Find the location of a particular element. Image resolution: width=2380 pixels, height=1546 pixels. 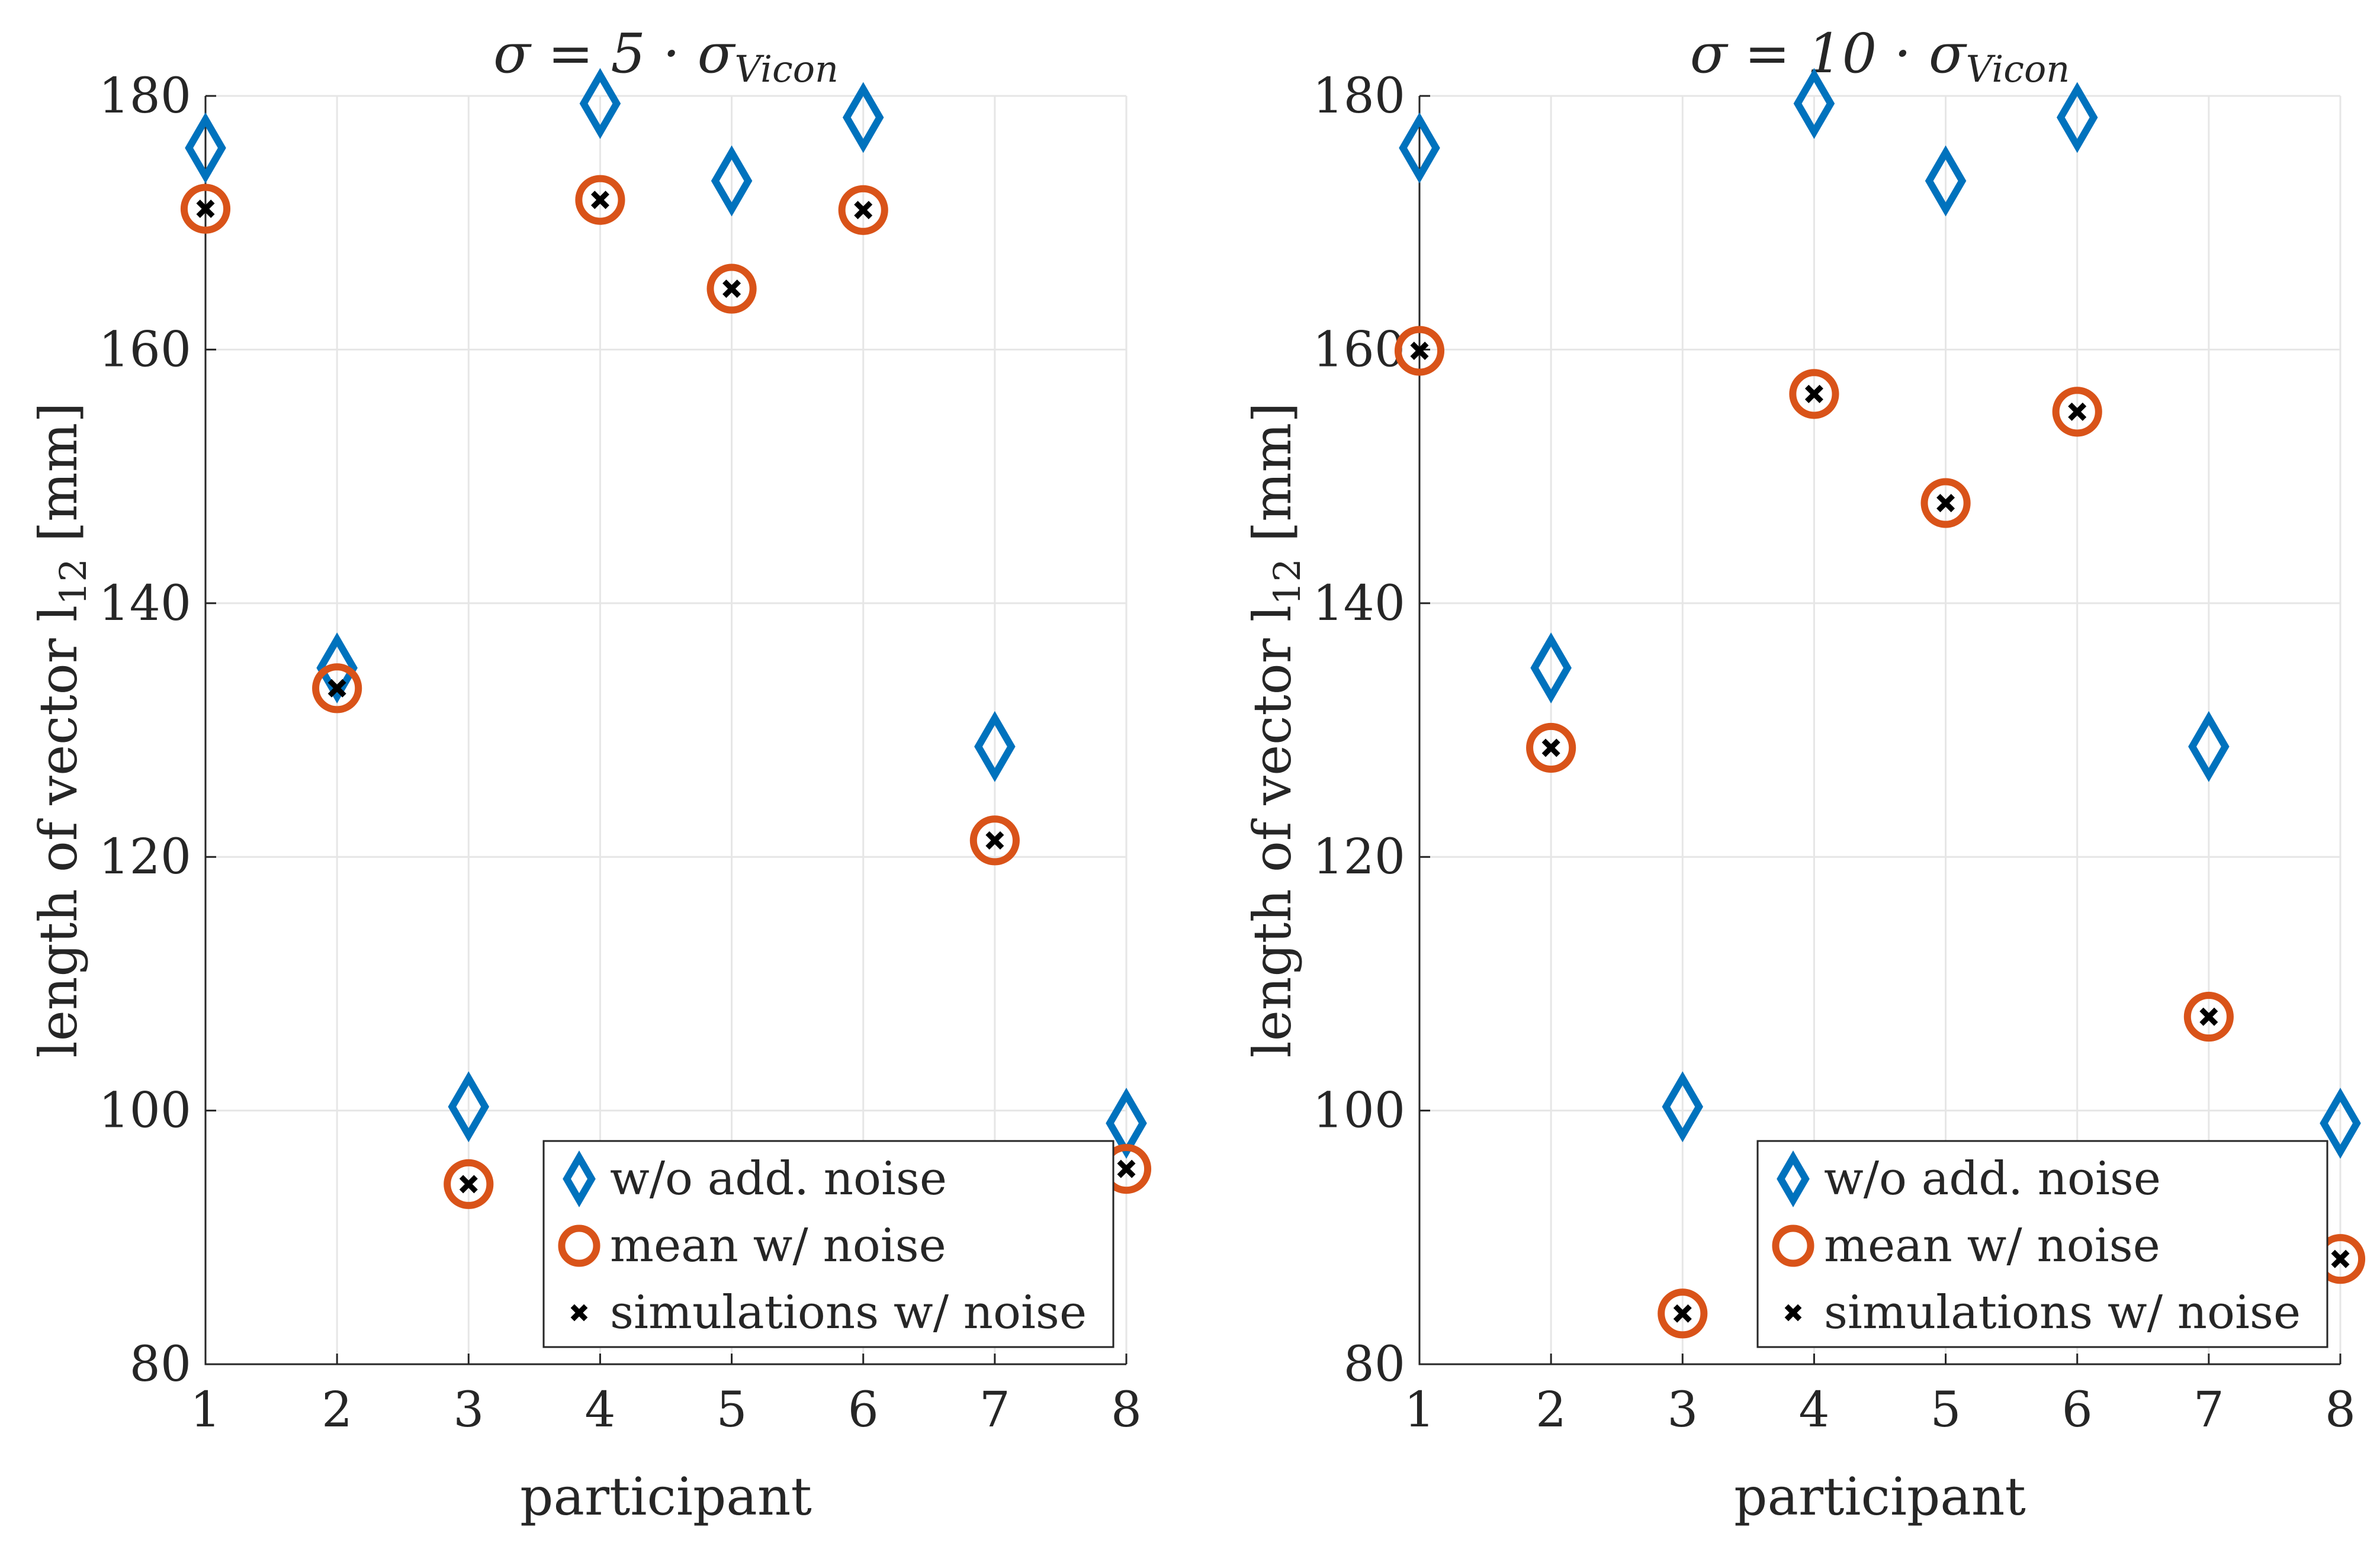

chart-title: σ = 10 · σVicon is located at coordinates (1880, 57).